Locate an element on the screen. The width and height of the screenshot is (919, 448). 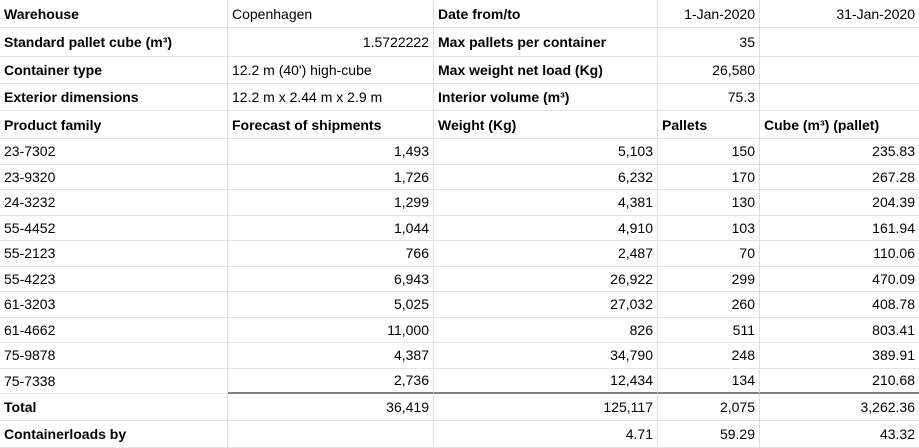
forecast-cell: 1,299 is located at coordinates (331, 203).